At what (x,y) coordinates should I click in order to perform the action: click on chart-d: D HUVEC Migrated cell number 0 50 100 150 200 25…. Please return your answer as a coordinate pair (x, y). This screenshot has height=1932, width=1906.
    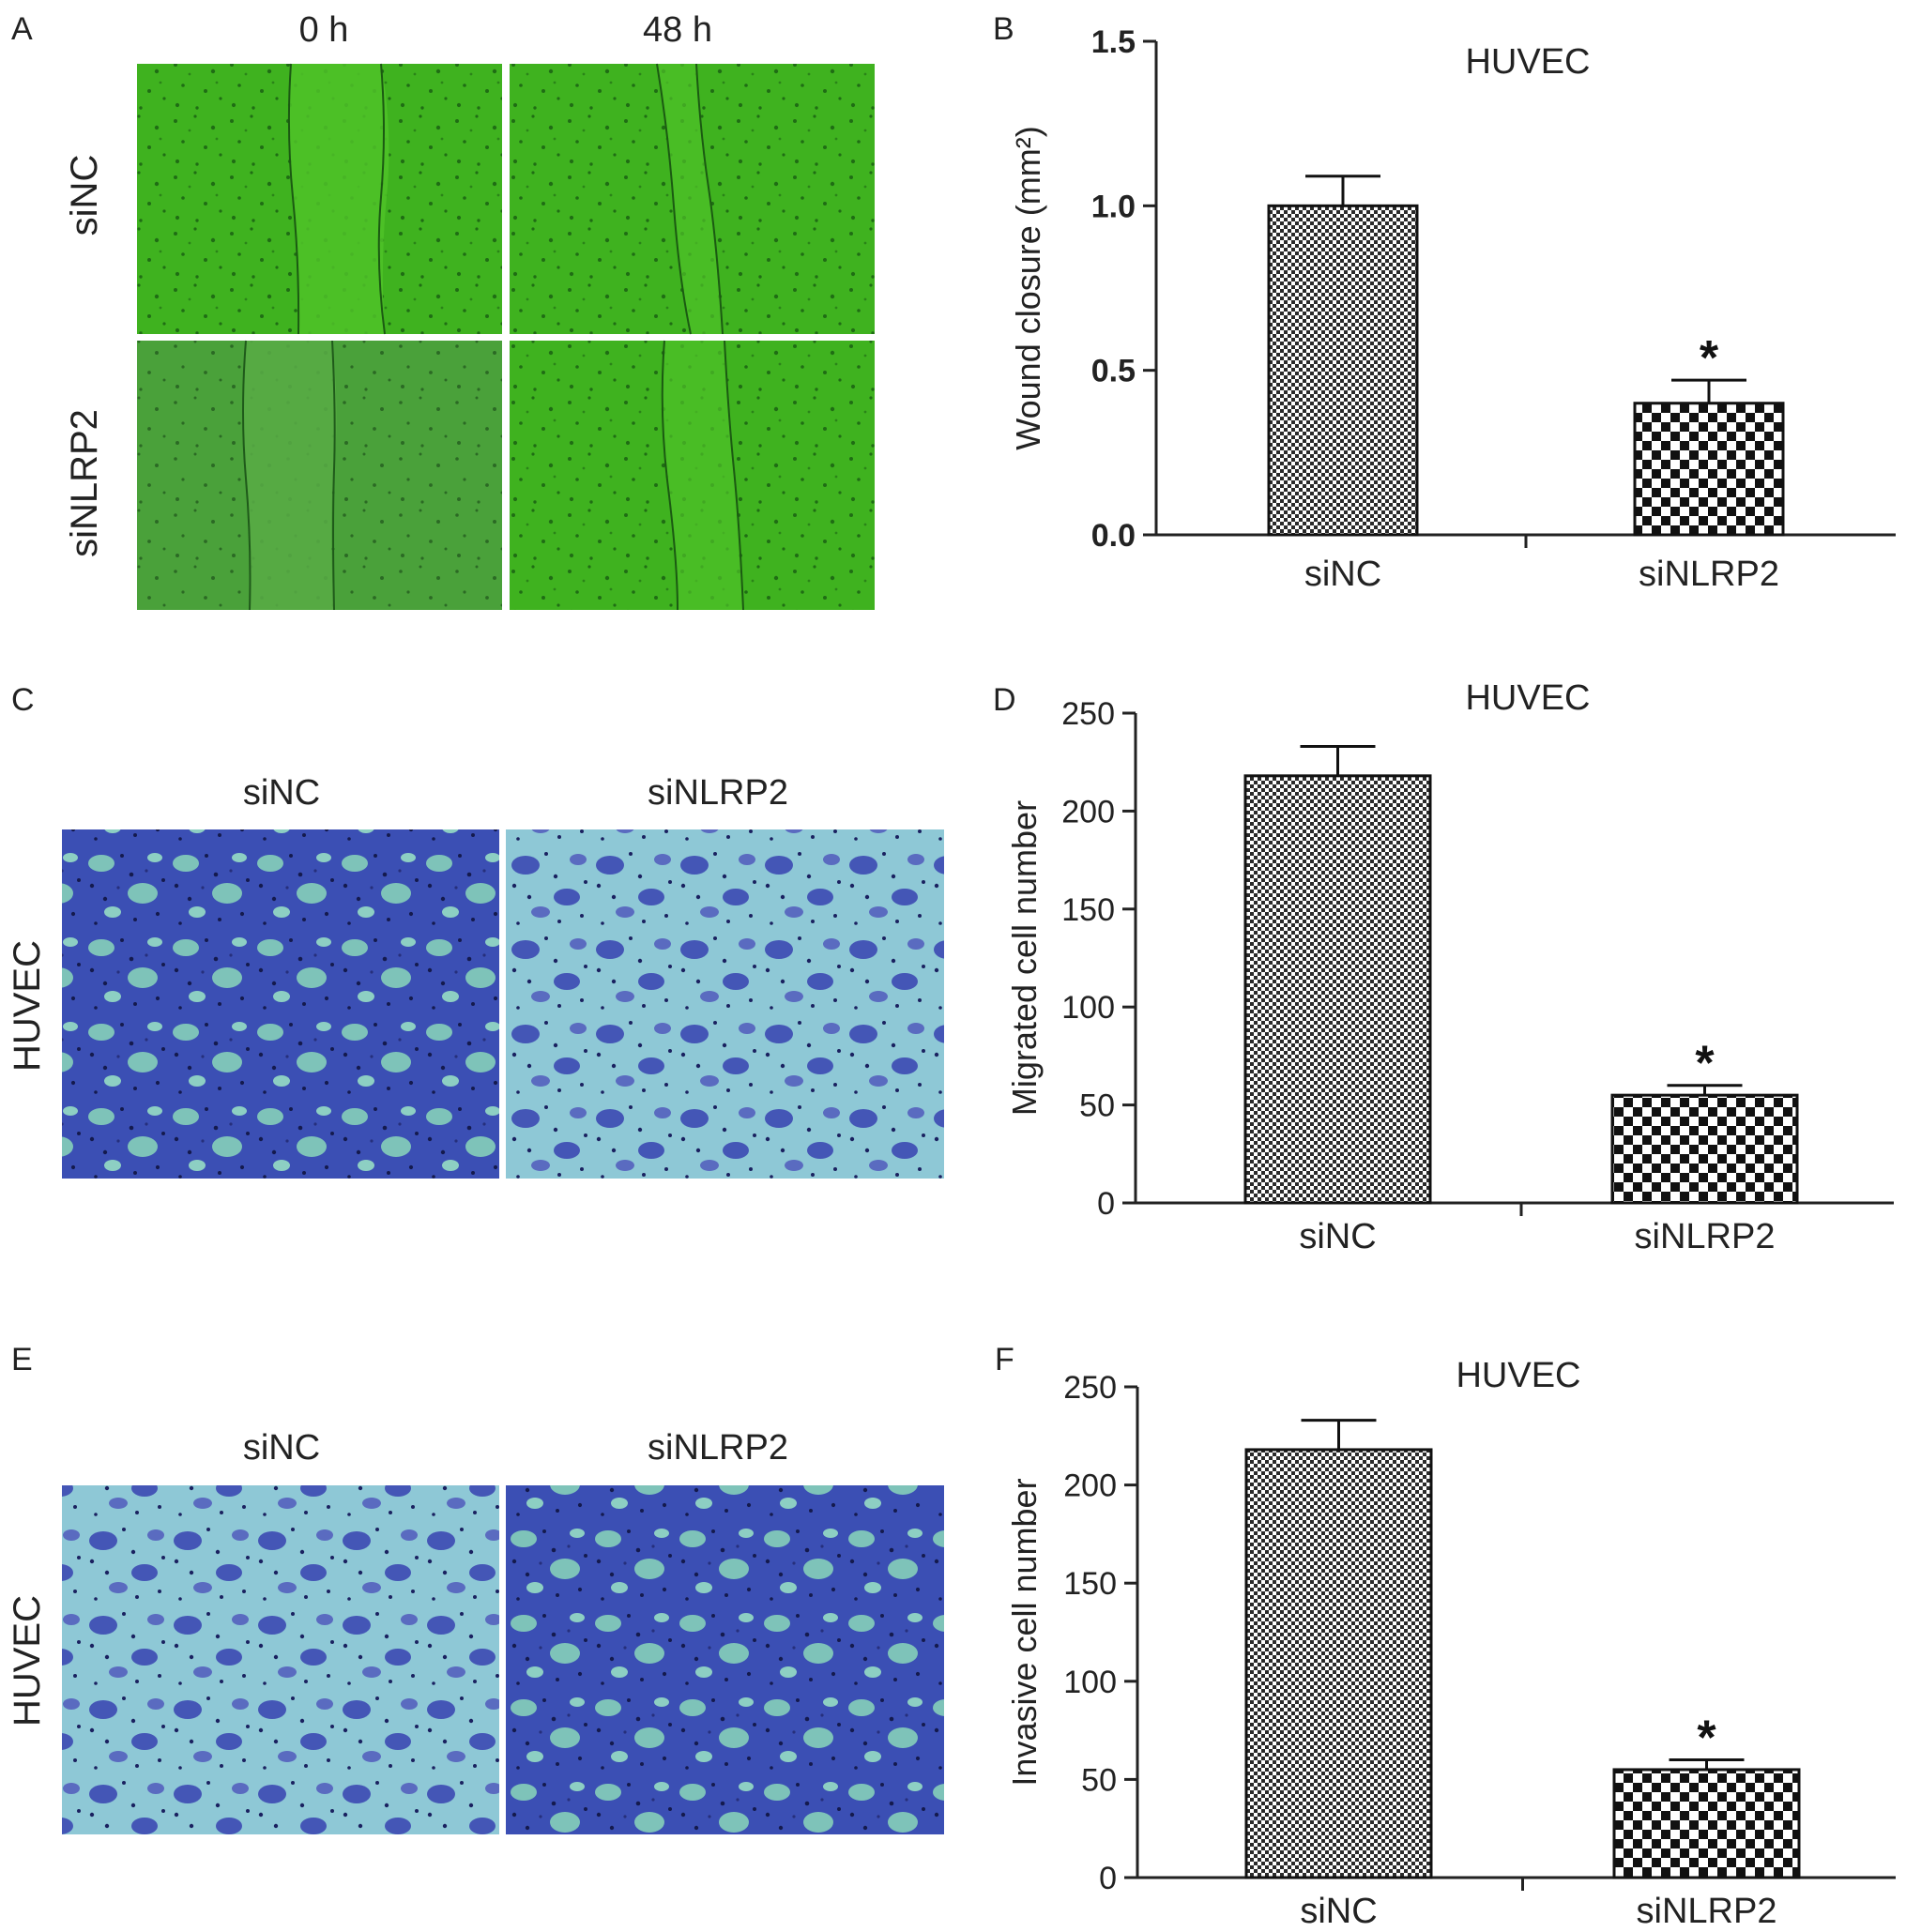
    Looking at the image, I should click on (1443, 967).